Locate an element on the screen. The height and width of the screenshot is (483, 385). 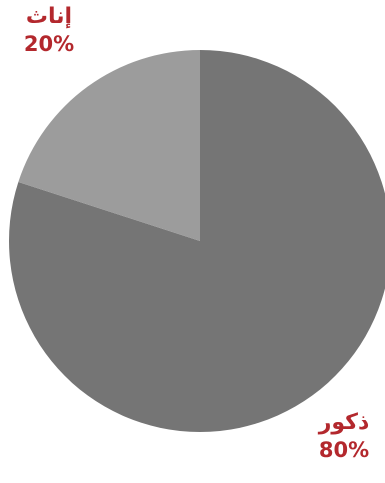
slice-label-males: ذكور 80% is located at coordinates (344, 437).